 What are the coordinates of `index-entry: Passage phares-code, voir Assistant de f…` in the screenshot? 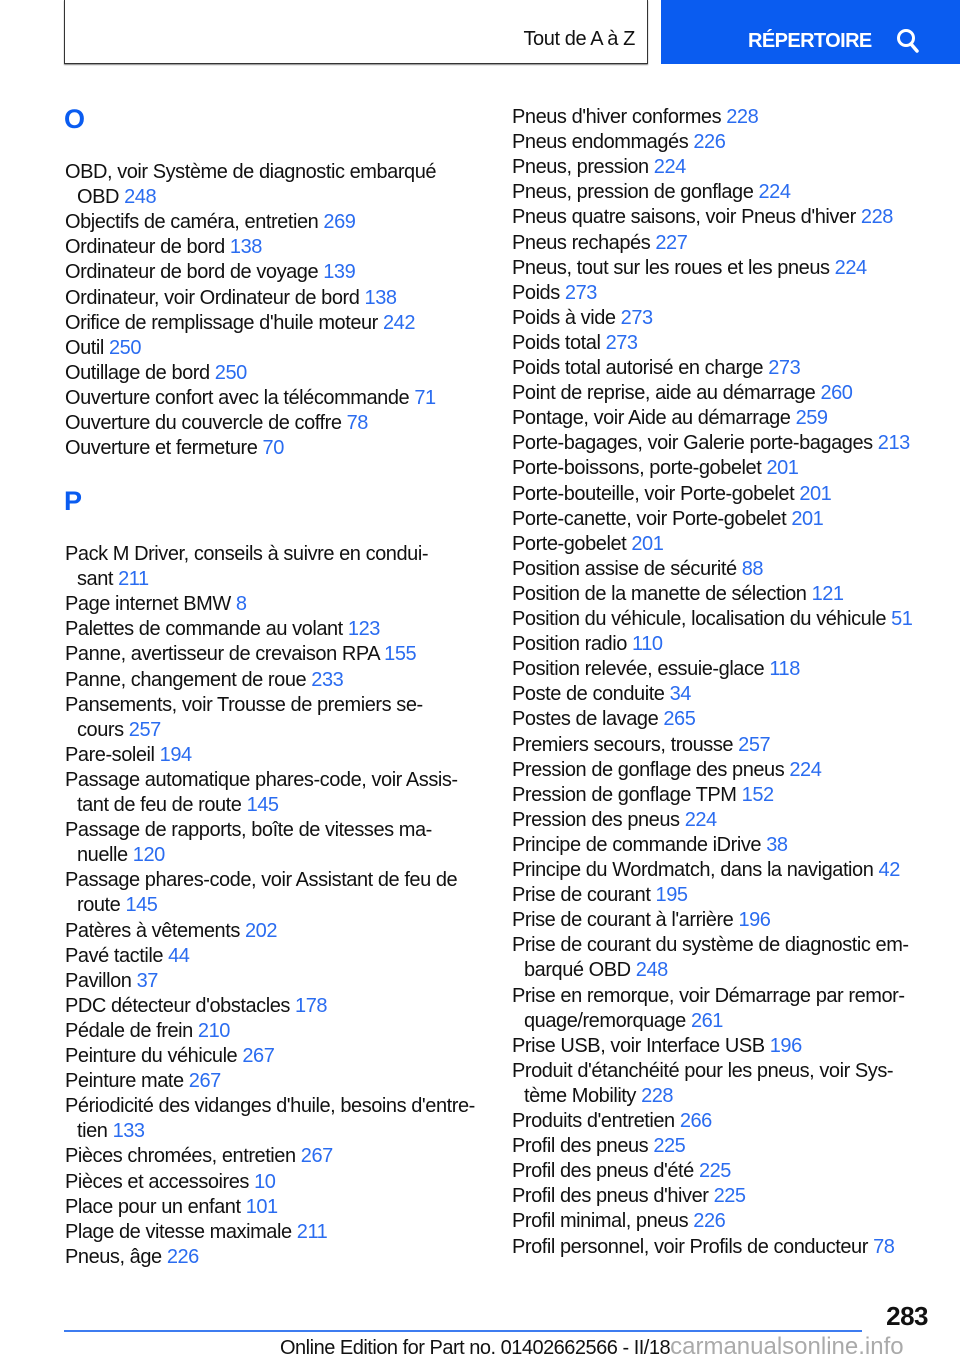 It's located at (261, 893).